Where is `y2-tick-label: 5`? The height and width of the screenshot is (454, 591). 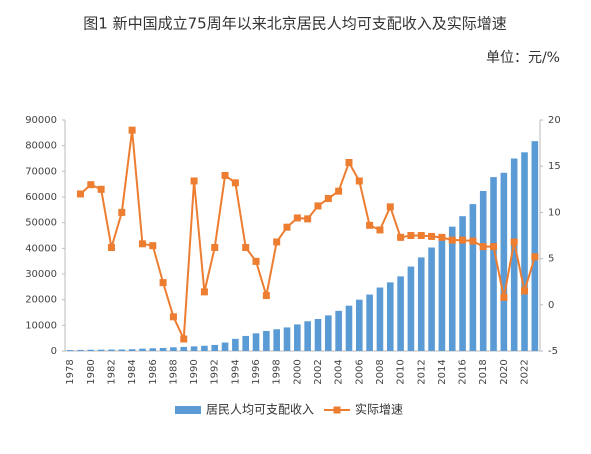 y2-tick-label: 5 is located at coordinates (551, 259).